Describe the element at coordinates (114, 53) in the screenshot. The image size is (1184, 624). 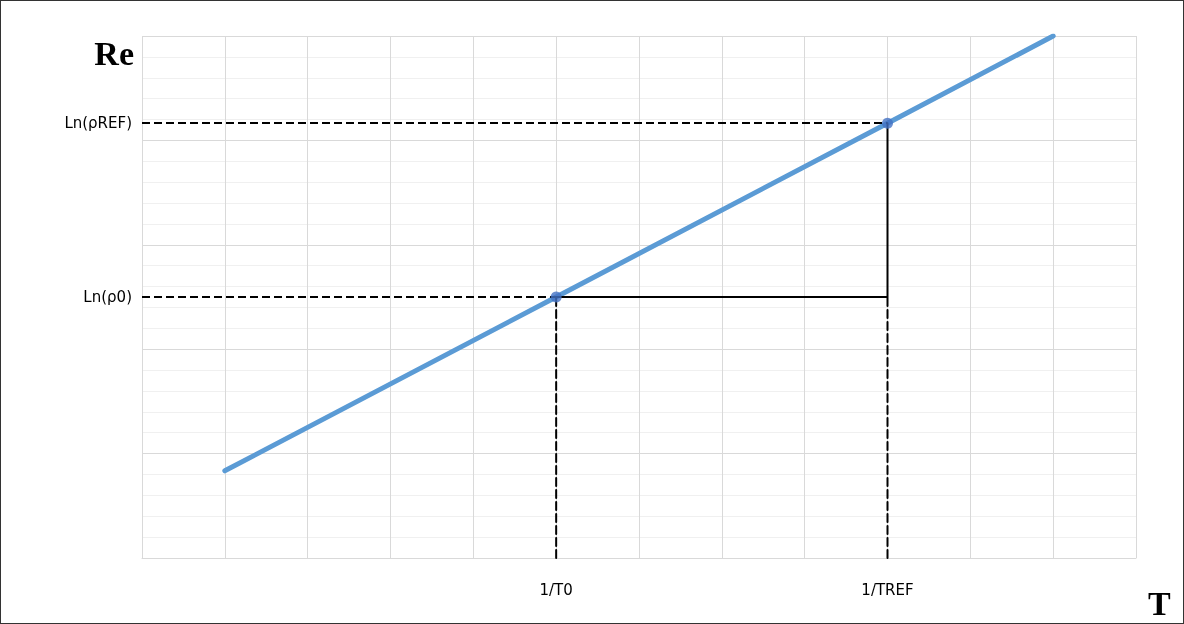
I see `y-axis-title: Re` at that location.